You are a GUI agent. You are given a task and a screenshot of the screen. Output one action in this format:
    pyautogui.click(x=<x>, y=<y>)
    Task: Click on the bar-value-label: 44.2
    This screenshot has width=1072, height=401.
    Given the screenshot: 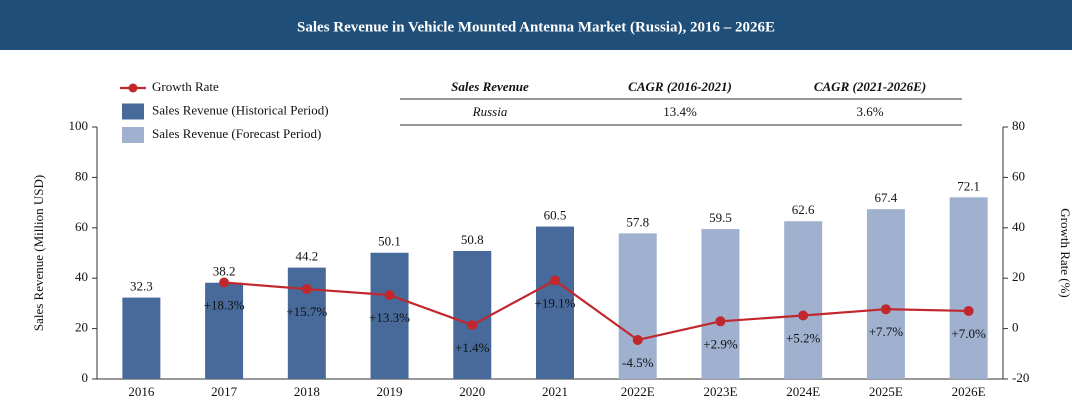 What is the action you would take?
    pyautogui.click(x=306, y=256)
    